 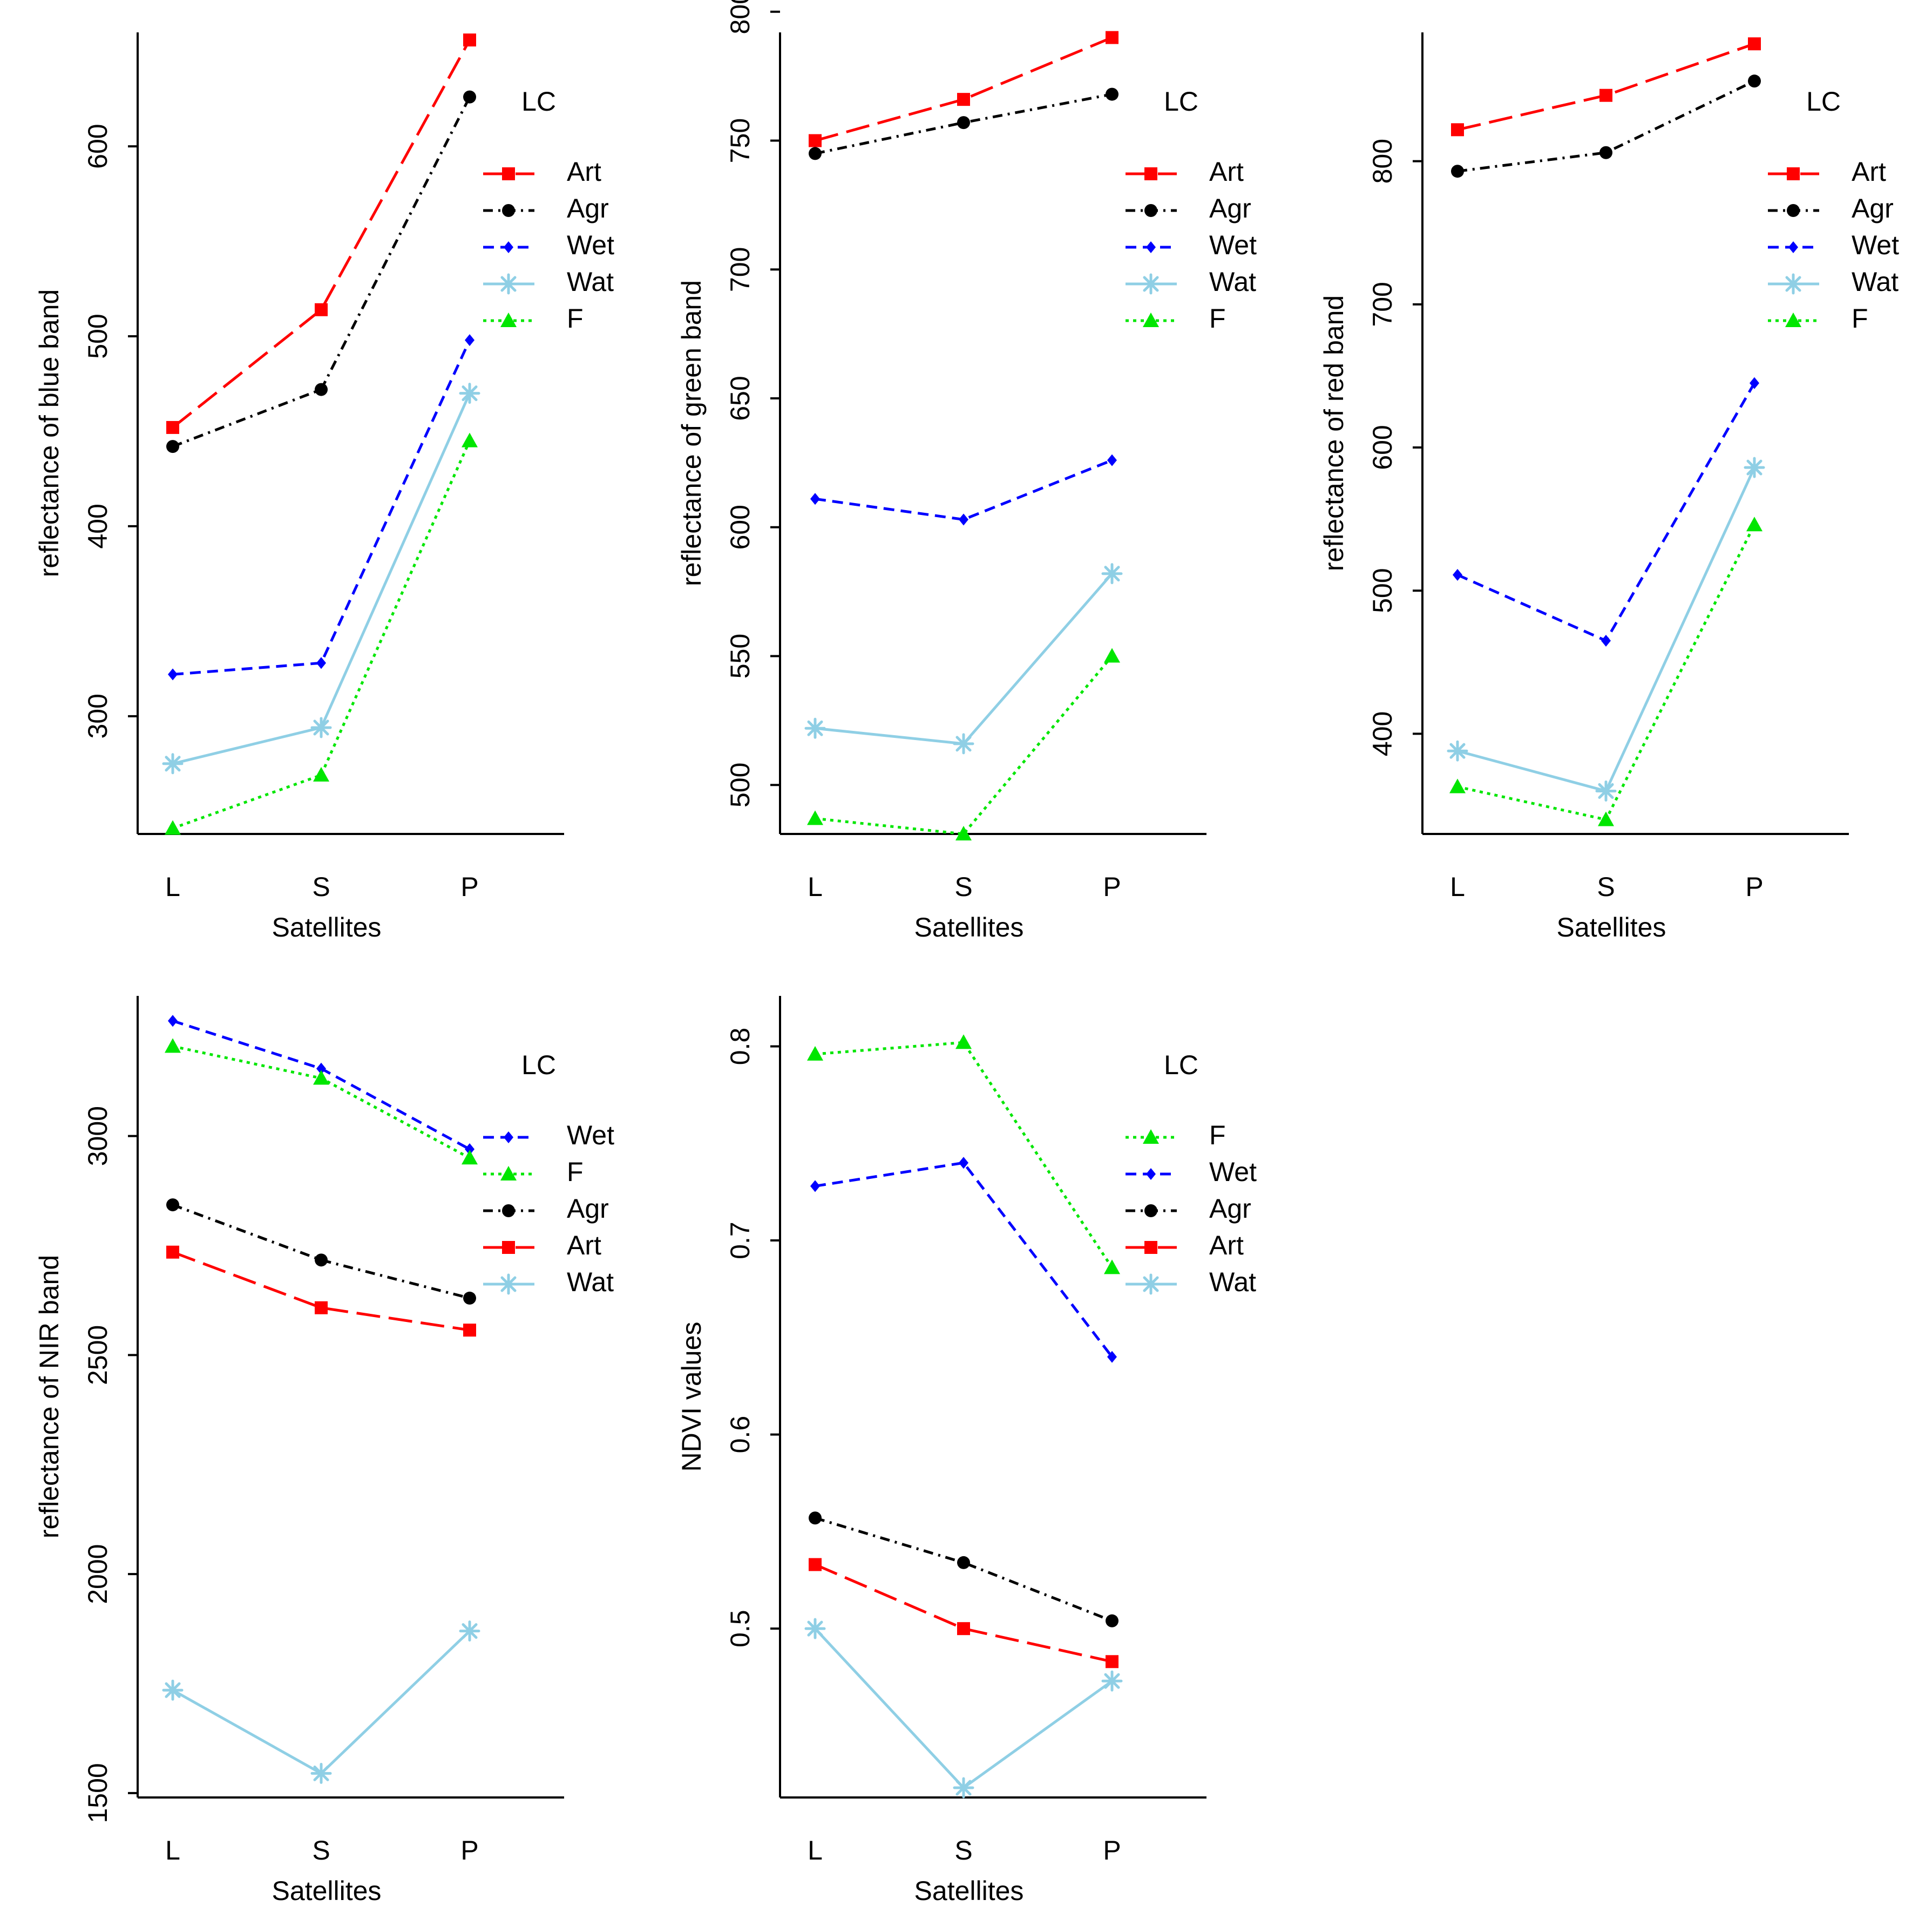 I want to click on legend-item-F: F, so click(x=533, y=1172).